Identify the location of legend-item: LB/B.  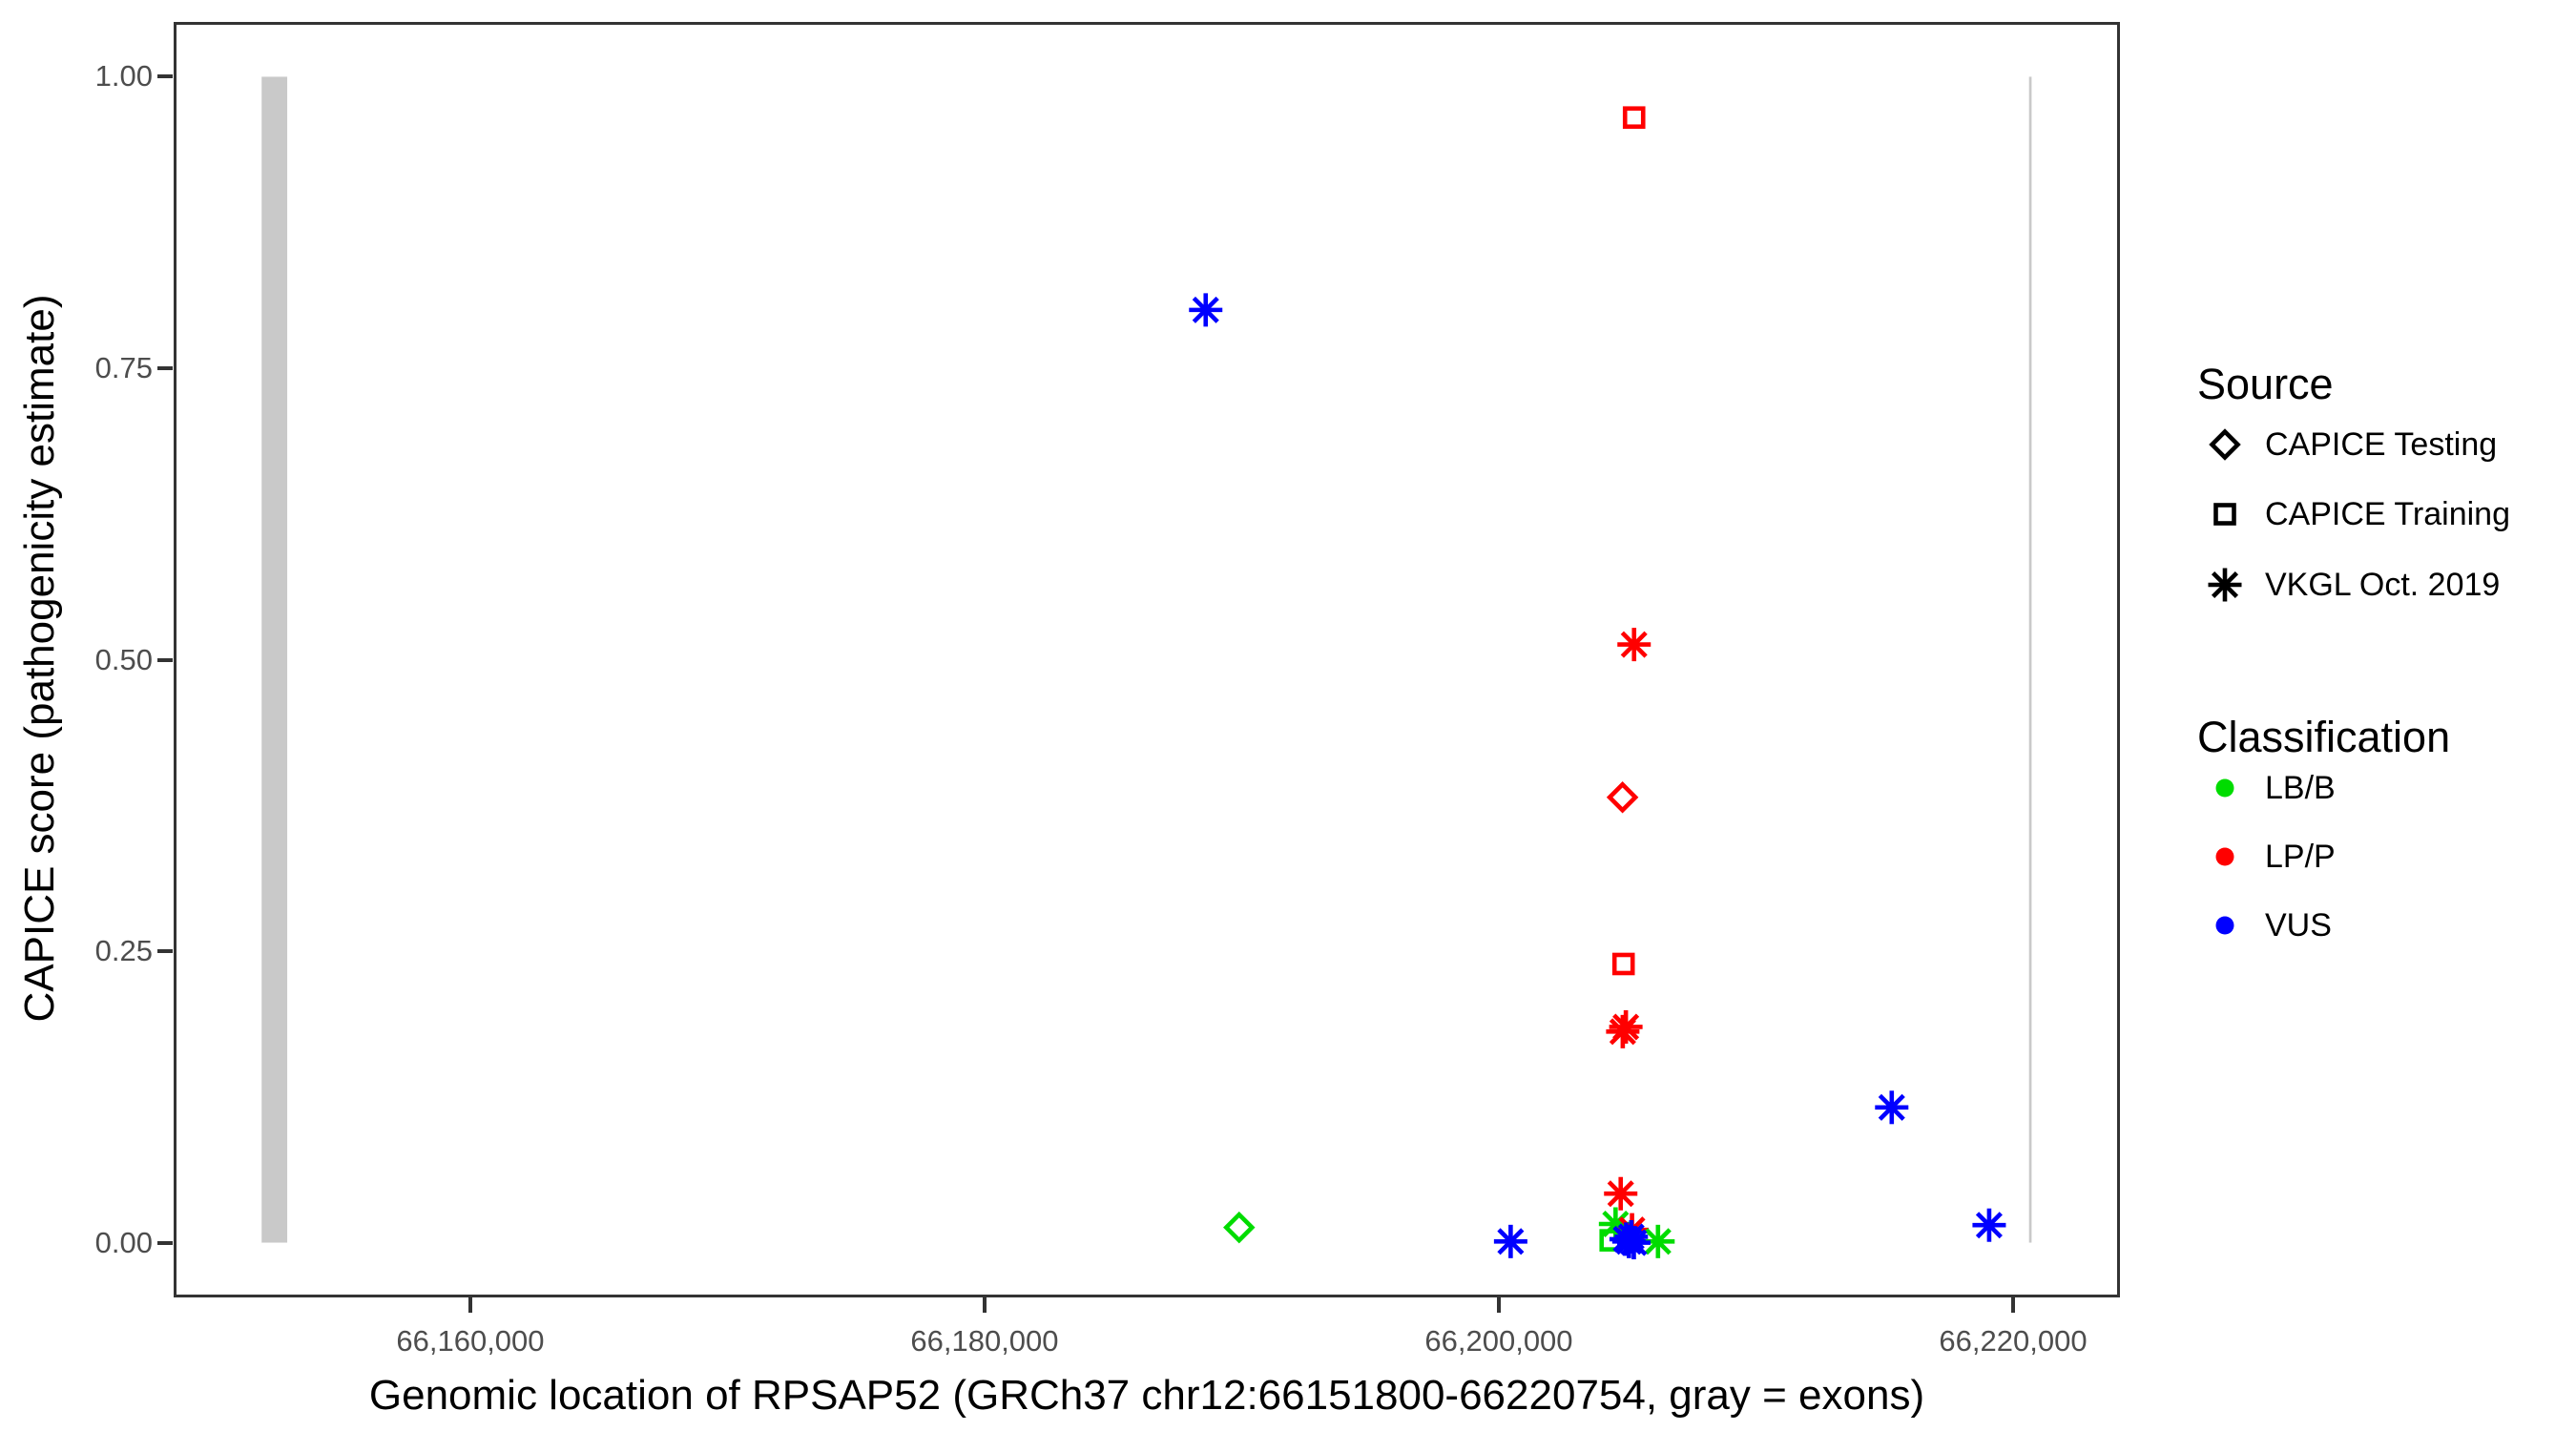
(2270, 788).